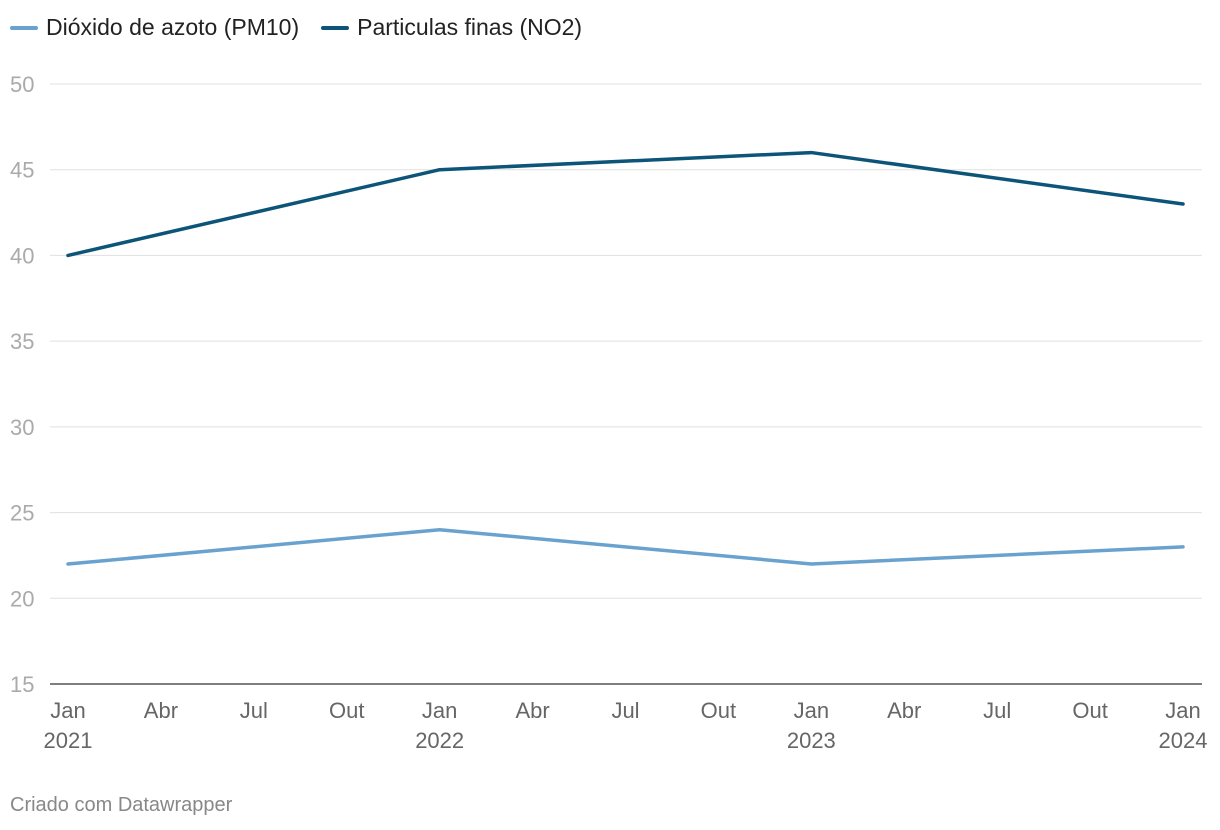 This screenshot has width=1220, height=830. Describe the element at coordinates (335, 27) in the screenshot. I see `legend-swatch-no2` at that location.